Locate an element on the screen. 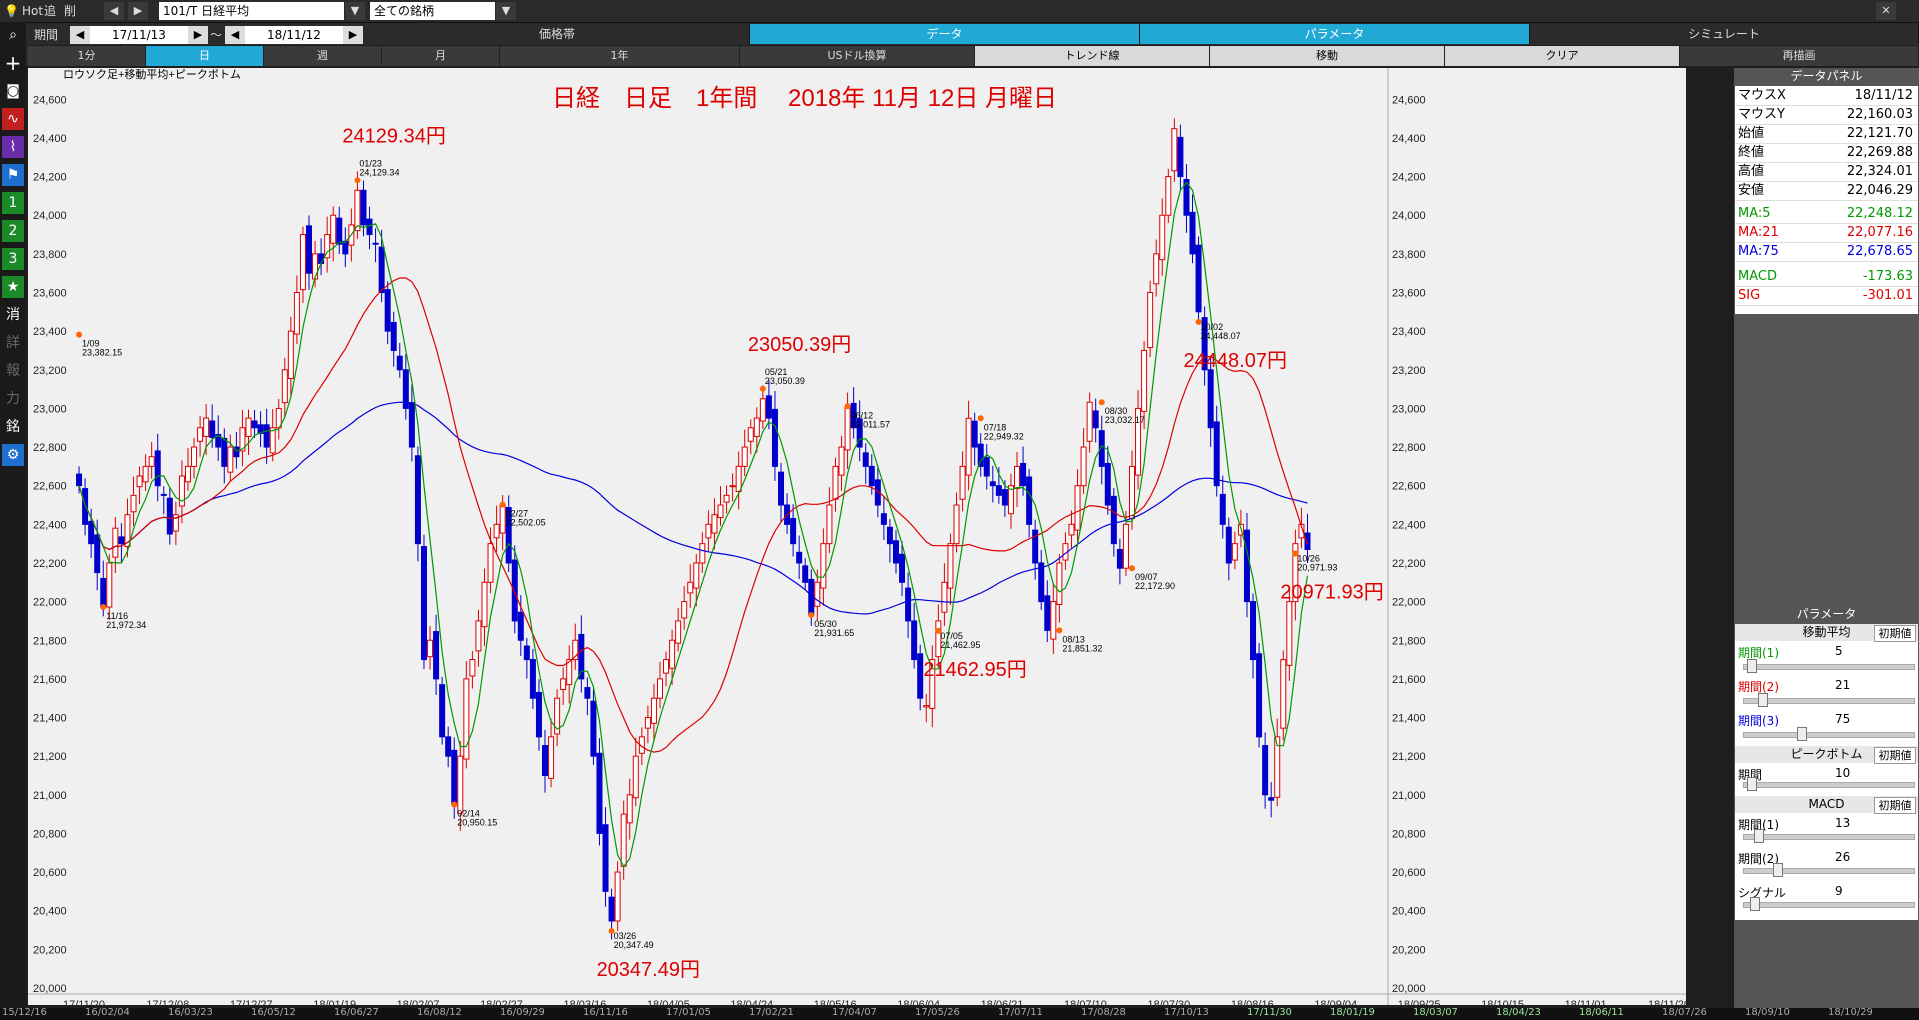 This screenshot has height=1020, width=1919. tab-1year: 1年 is located at coordinates (620, 56).